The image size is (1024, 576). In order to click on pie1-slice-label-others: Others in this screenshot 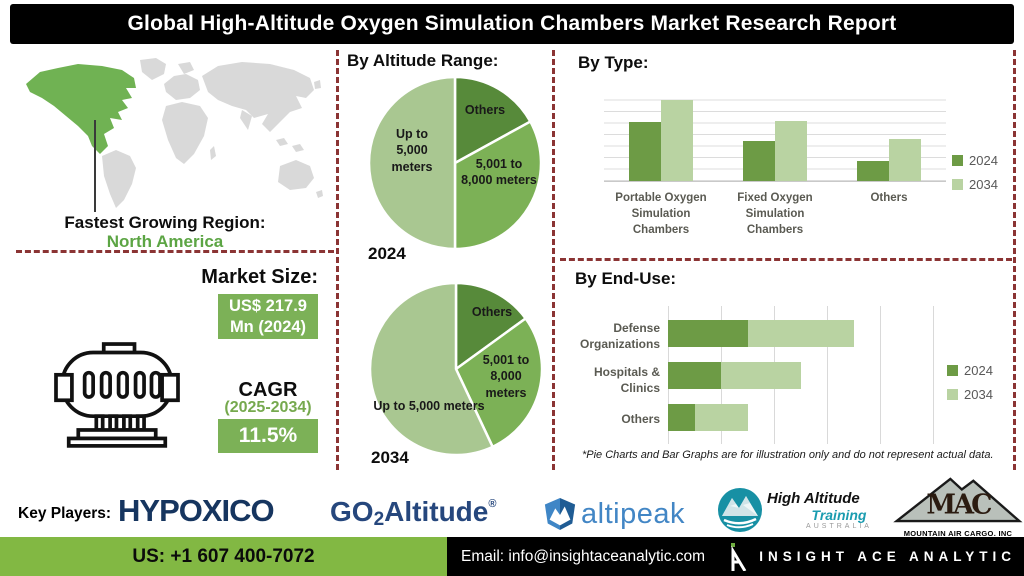, I will do `click(485, 110)`.